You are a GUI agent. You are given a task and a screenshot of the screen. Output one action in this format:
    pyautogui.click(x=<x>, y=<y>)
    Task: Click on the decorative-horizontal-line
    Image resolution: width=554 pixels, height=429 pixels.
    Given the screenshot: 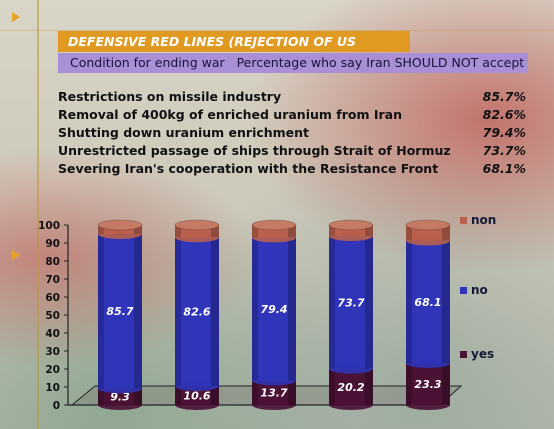 What is the action you would take?
    pyautogui.click(x=277, y=30)
    